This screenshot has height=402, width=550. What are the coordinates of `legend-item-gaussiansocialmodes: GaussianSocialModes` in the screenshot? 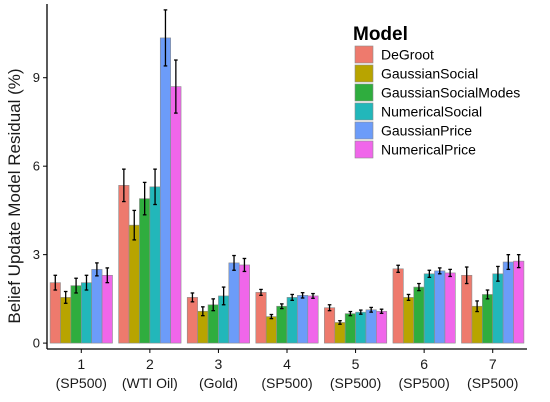 It's located at (437, 92).